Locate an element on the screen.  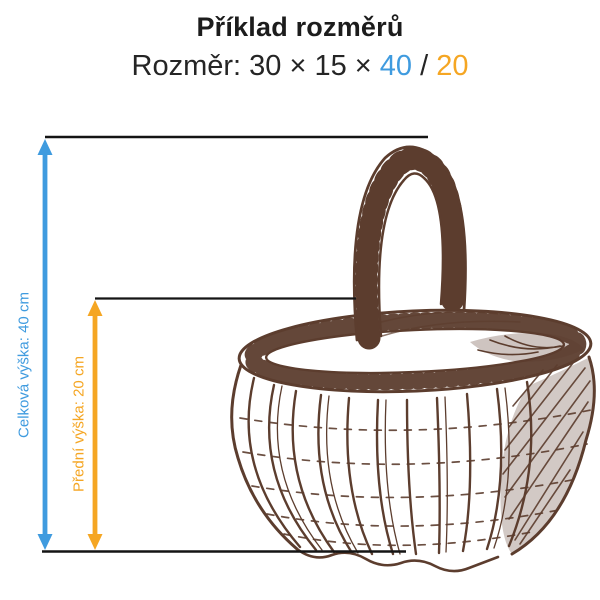
basket-ribs is located at coordinates (390, 466).